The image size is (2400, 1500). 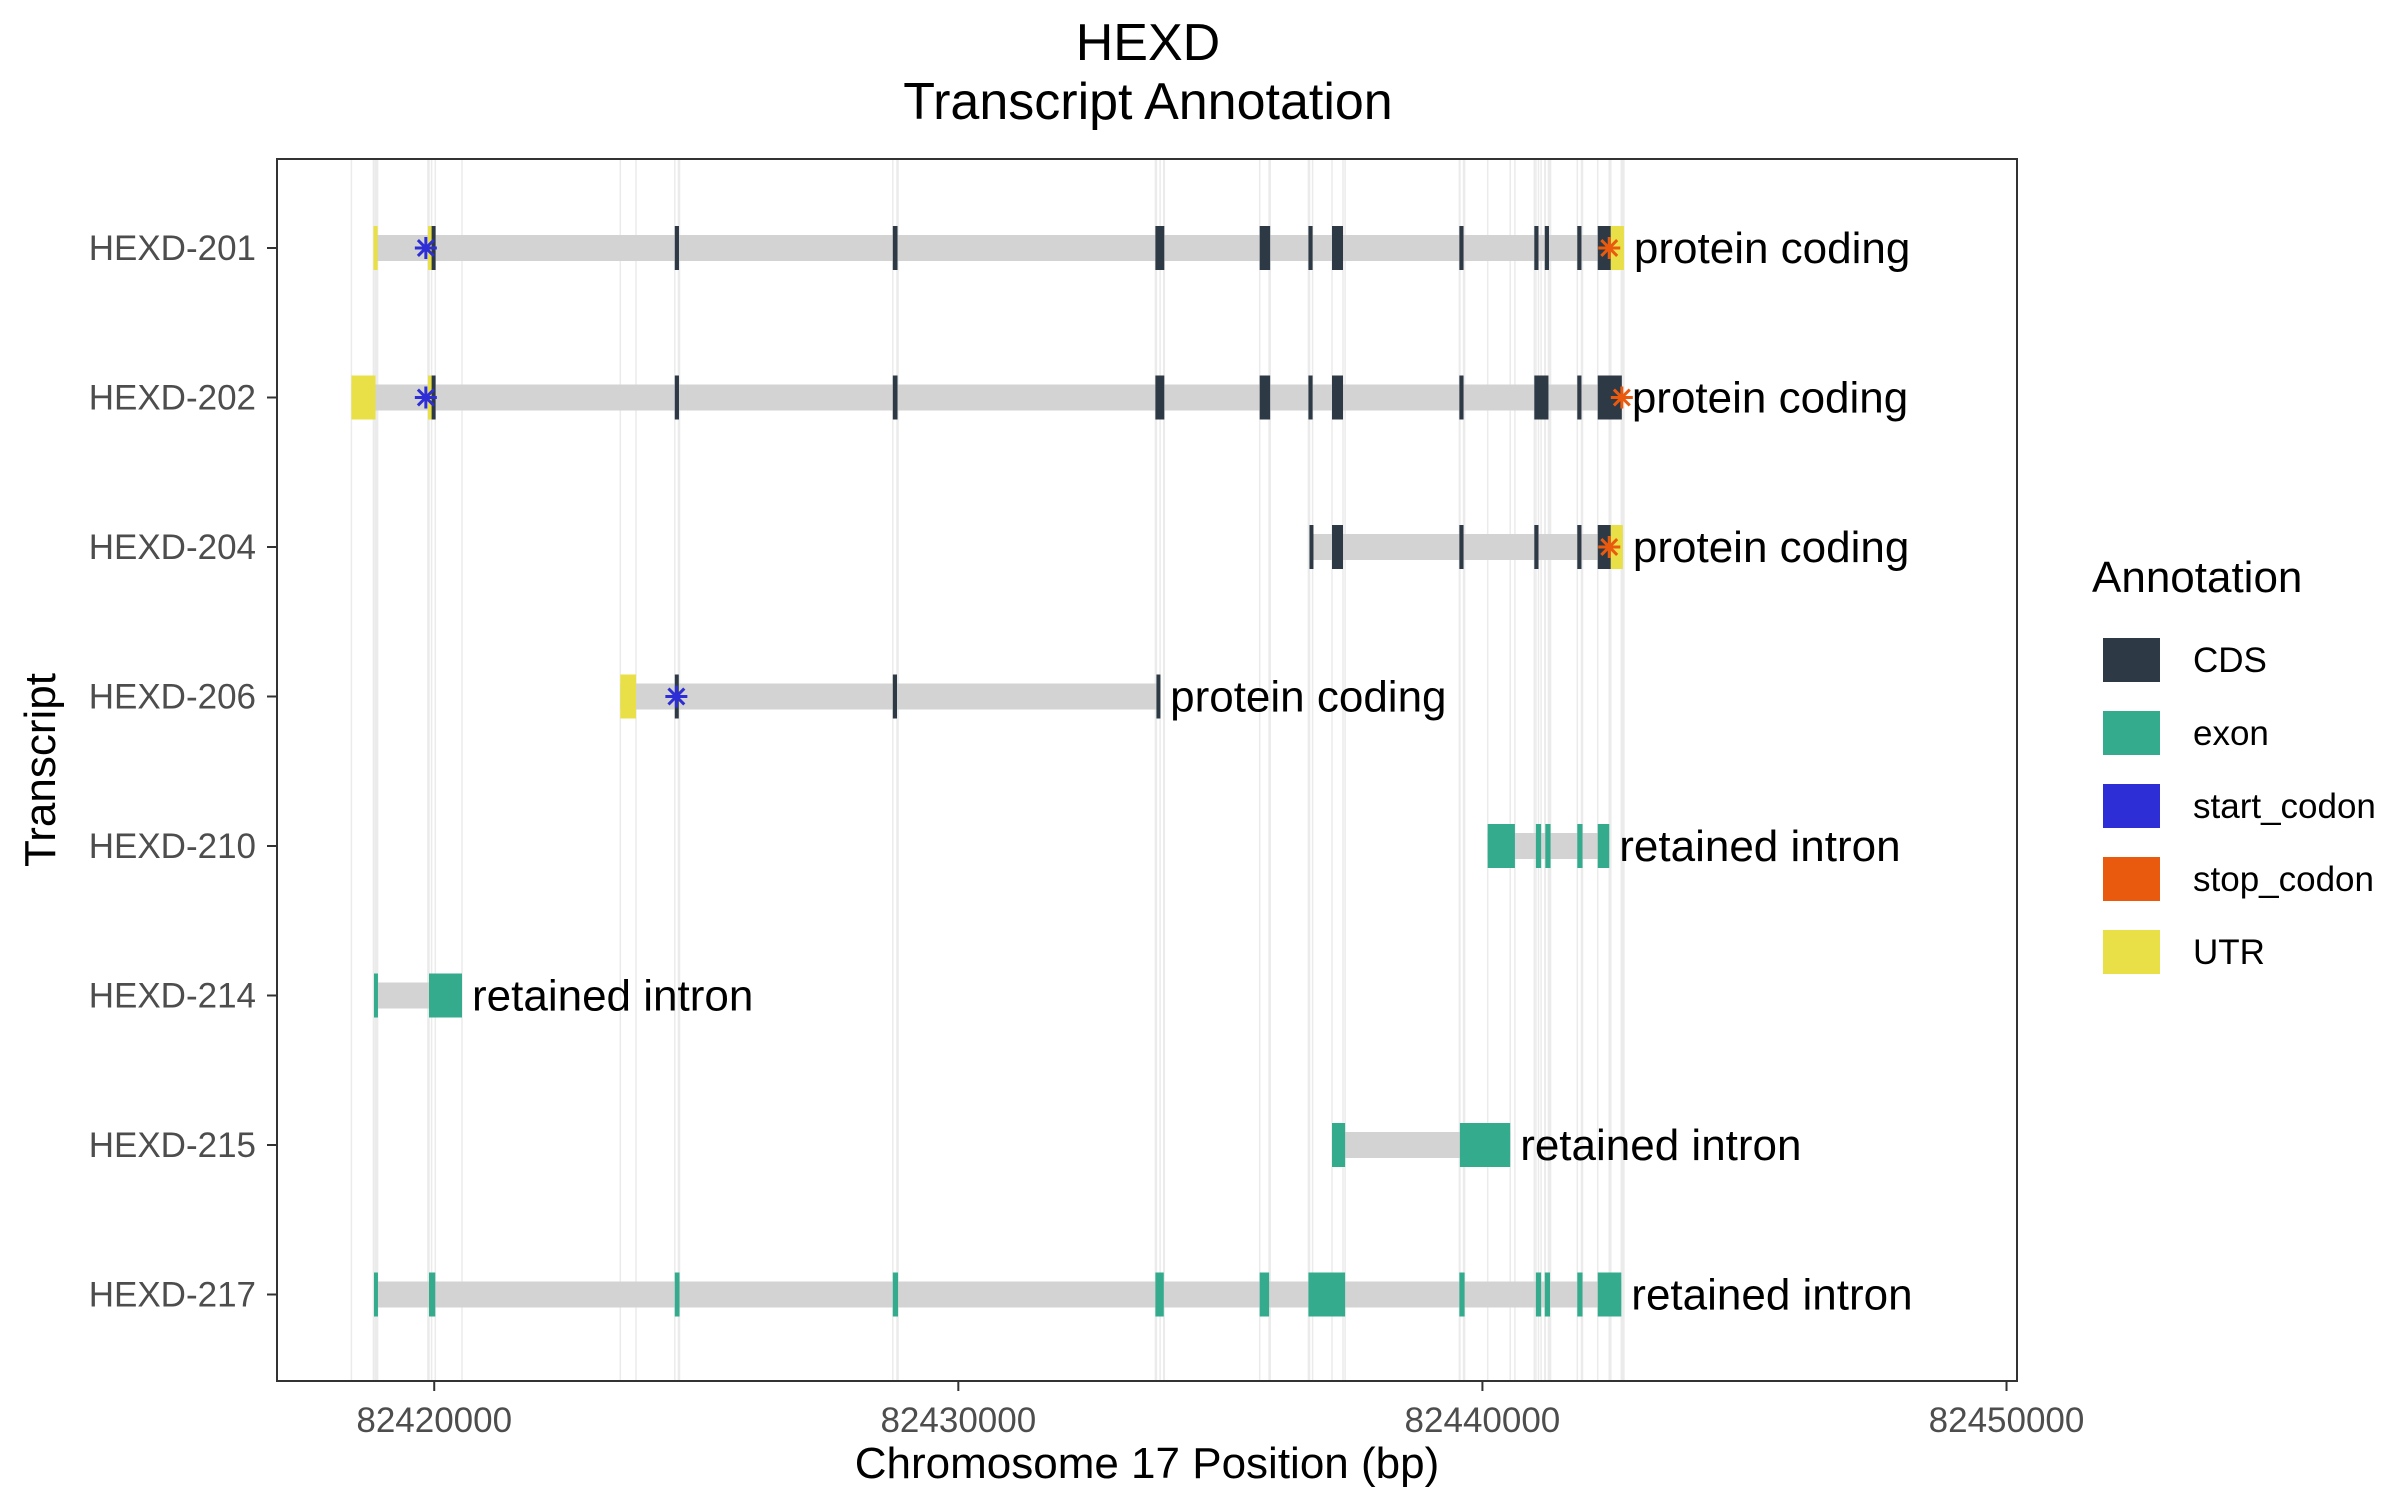 I want to click on y-tick-label: HEXD-206, so click(x=172, y=697).